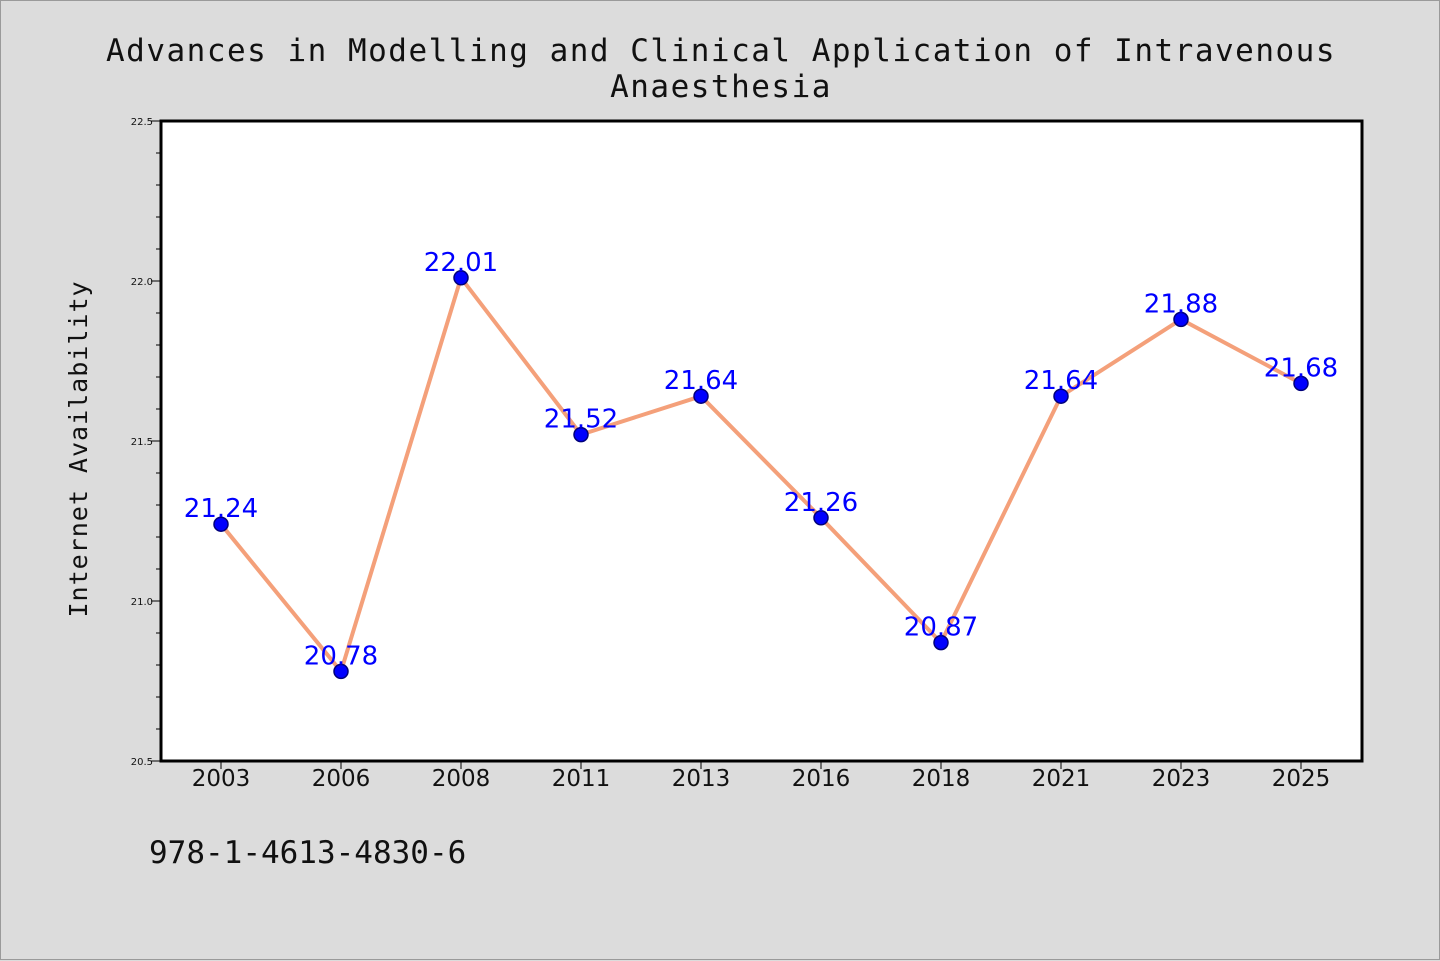 The image size is (1440, 961). What do you see at coordinates (581, 779) in the screenshot?
I see `x-tick-label: 2011` at bounding box center [581, 779].